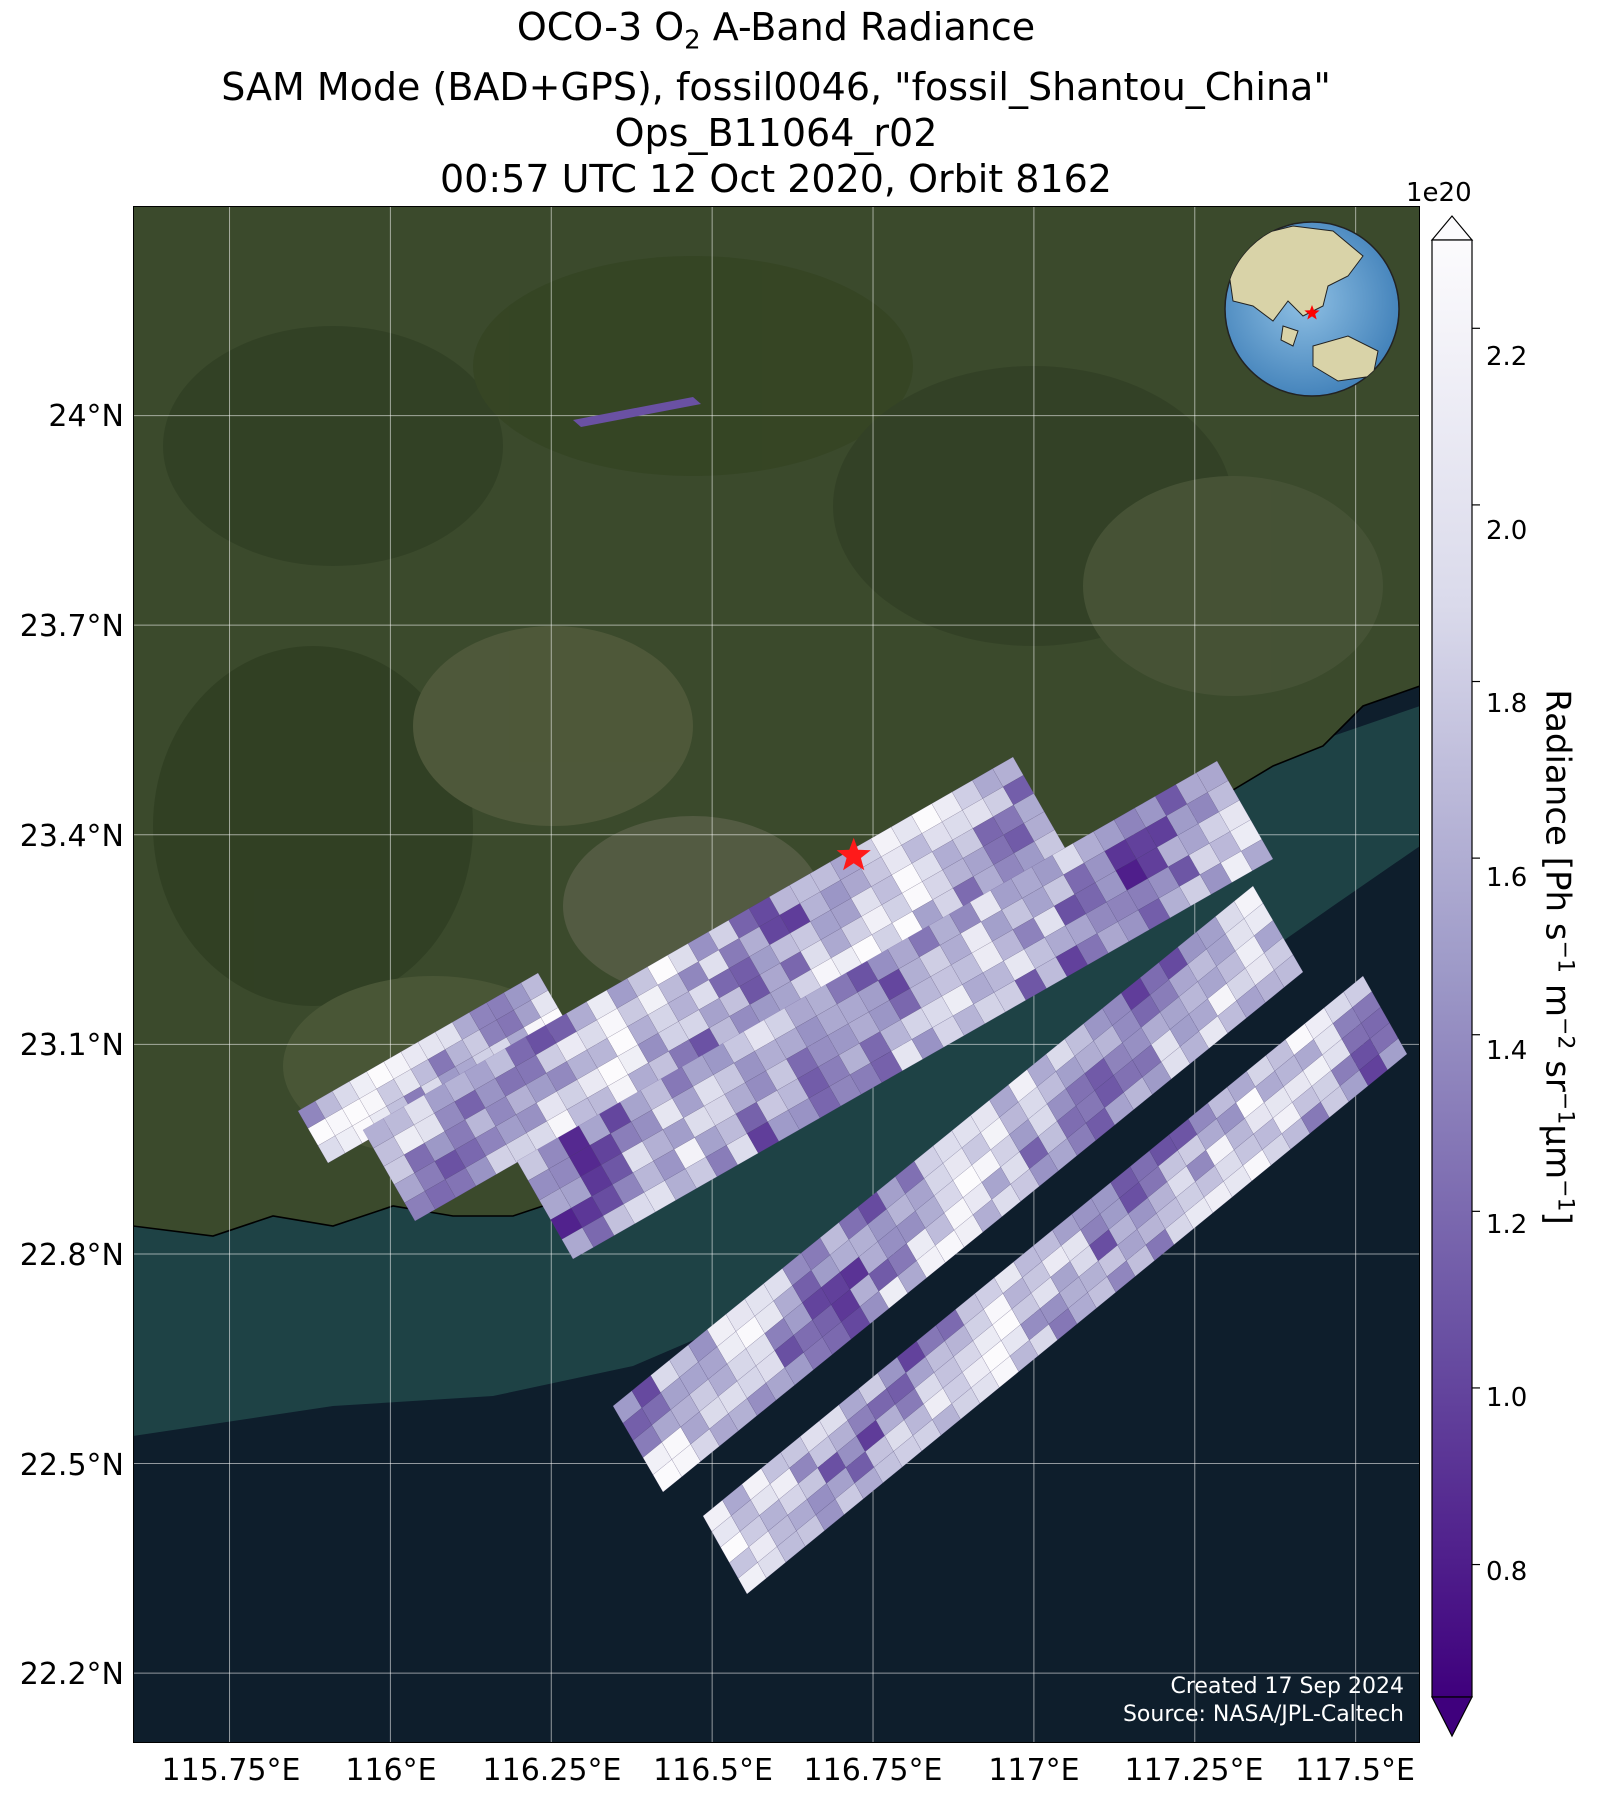  What do you see at coordinates (1507, 704) in the screenshot?
I see `colorbar-tick-1-8: 1.8` at bounding box center [1507, 704].